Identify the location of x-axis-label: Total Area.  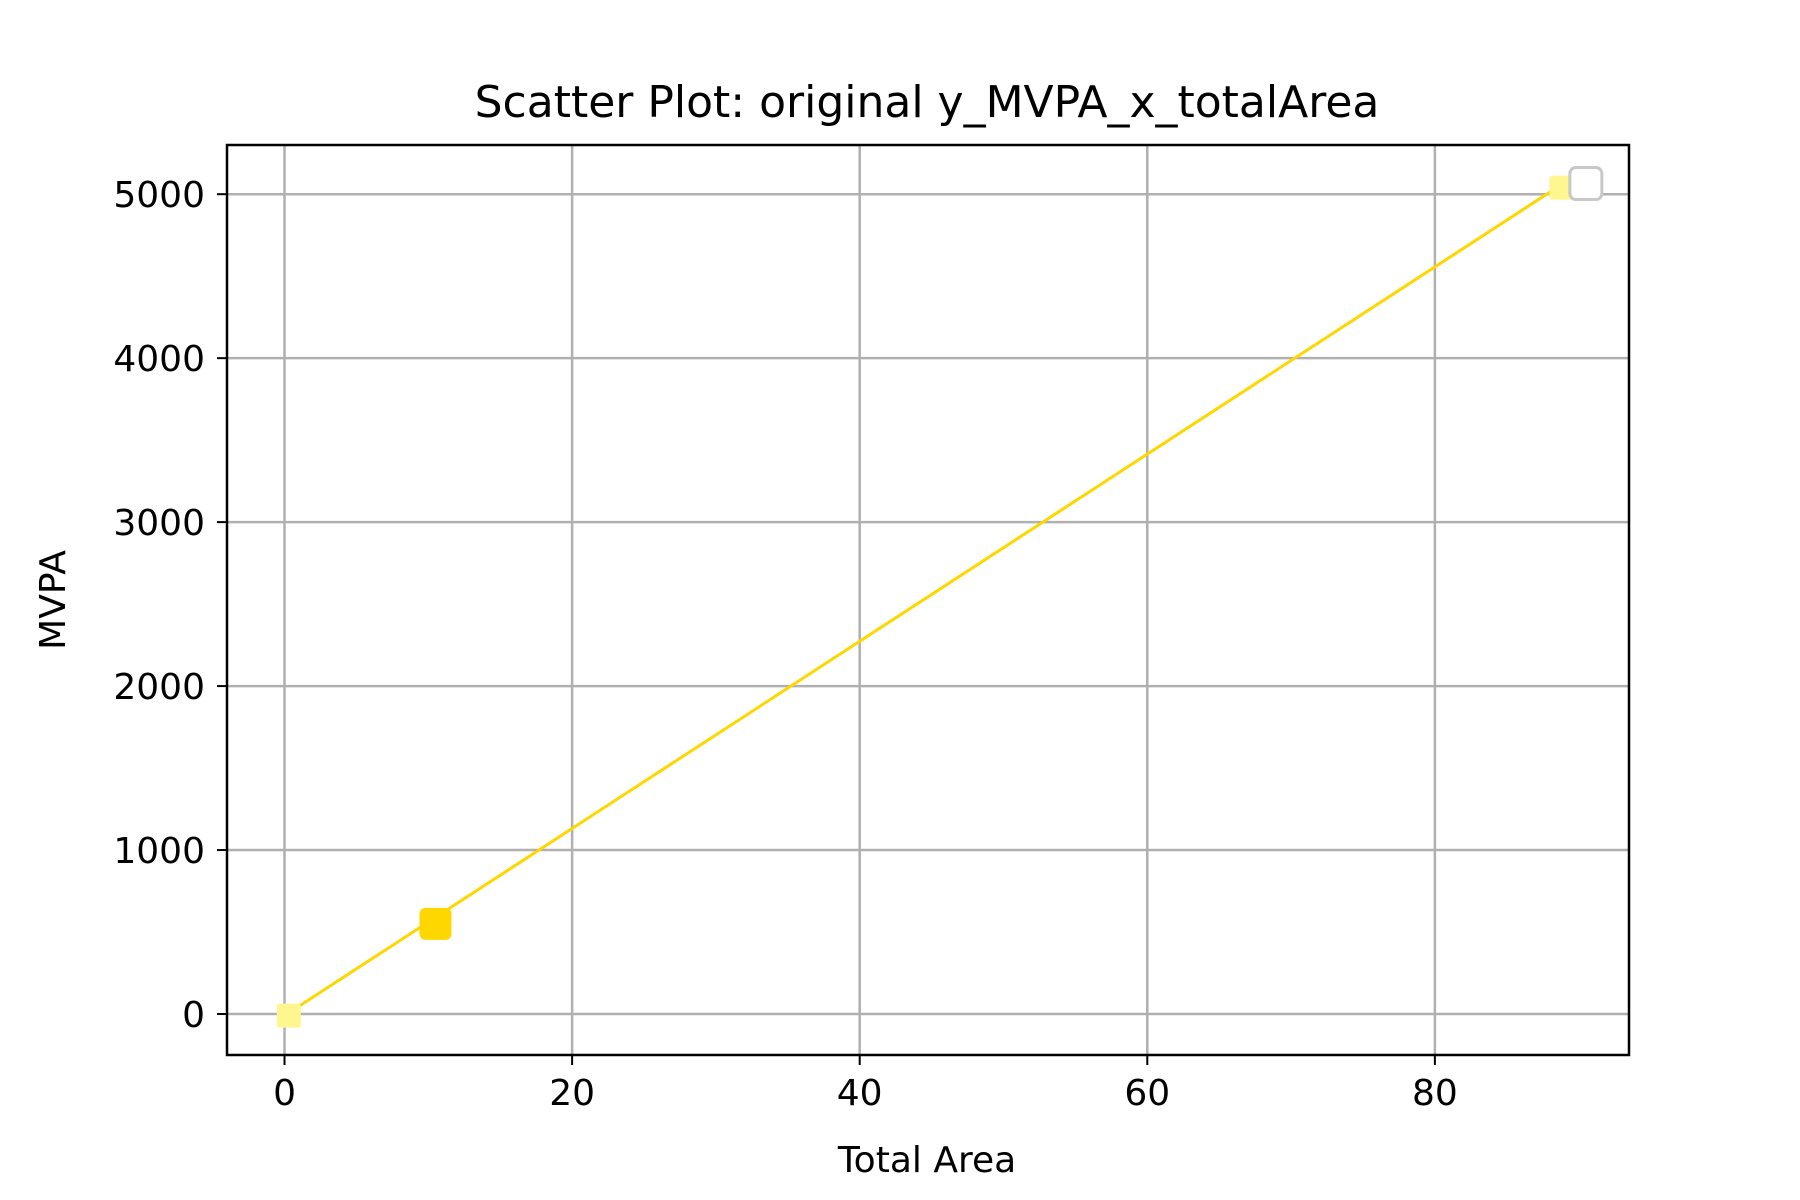
(926, 1160).